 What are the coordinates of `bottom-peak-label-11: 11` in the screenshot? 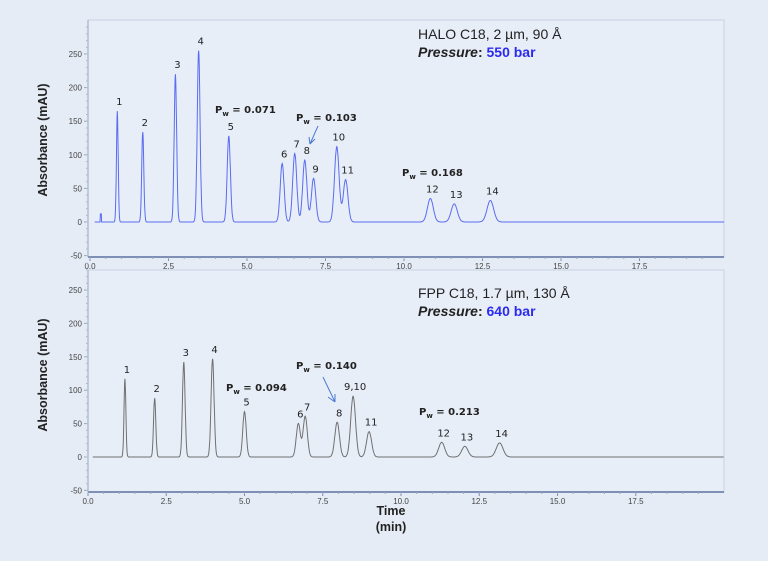 It's located at (371, 423).